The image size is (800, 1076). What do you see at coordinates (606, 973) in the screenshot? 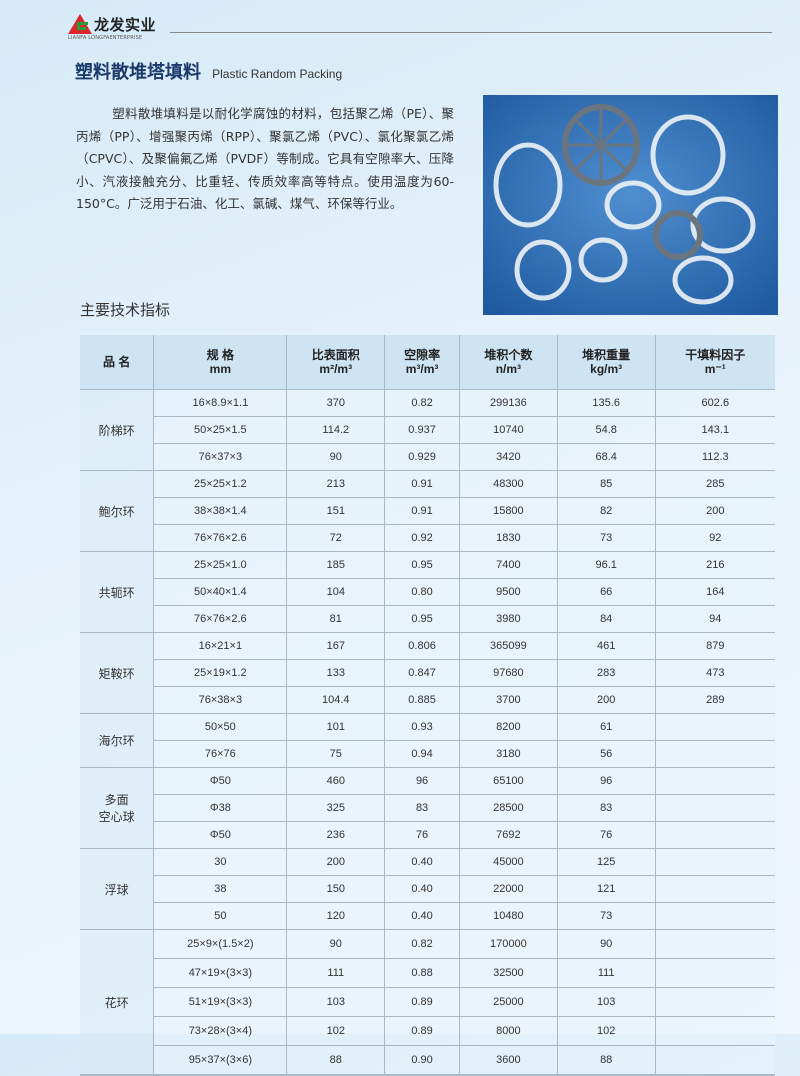
I see `table-cell: 111` at bounding box center [606, 973].